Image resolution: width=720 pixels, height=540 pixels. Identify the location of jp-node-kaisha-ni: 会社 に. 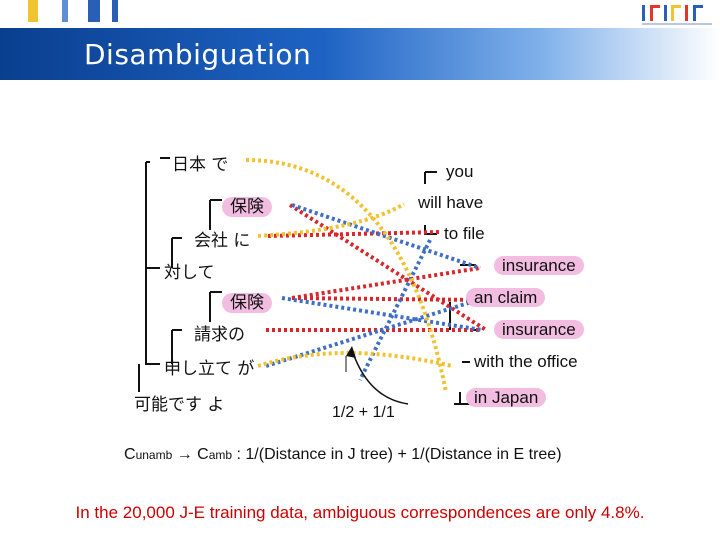
(222, 241).